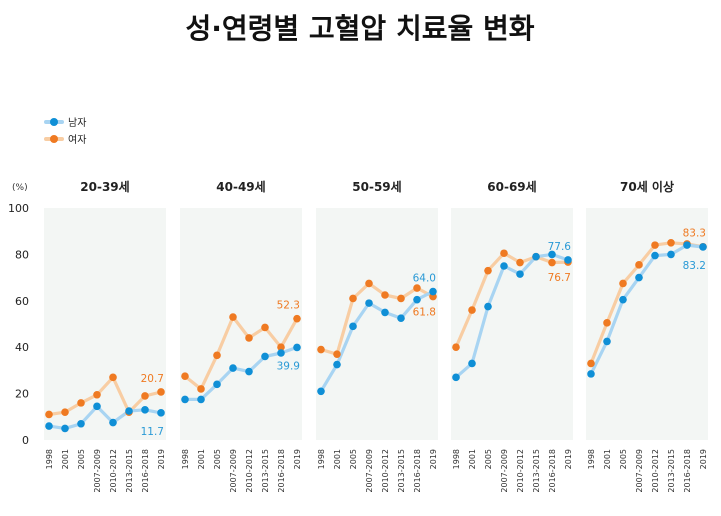  I want to click on panel-title: 60-69세, so click(511, 186).